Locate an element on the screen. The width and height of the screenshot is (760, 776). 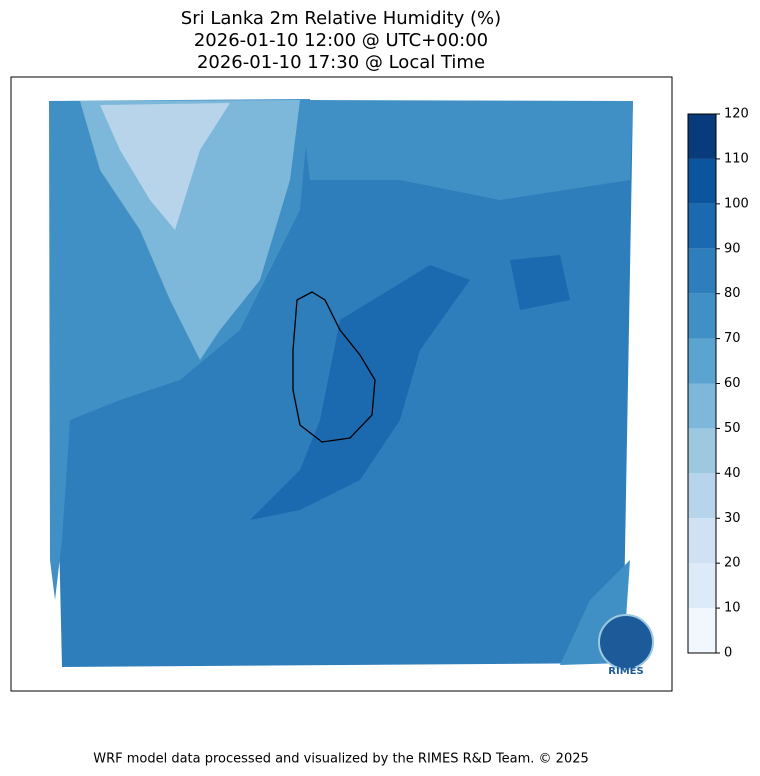
colorbar: 0 10 20 30 40 50 60 70 80 90 100 110 120 is located at coordinates (718, 384).